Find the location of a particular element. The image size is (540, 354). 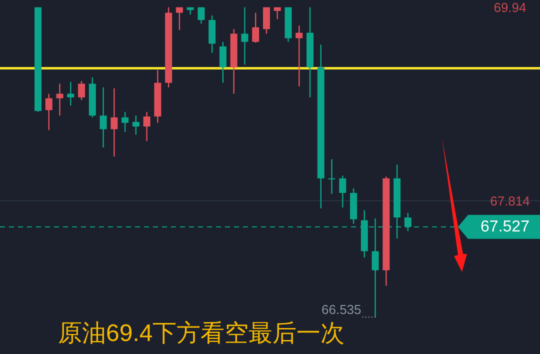

y-tick-label: 69.94 is located at coordinates (510, 7).